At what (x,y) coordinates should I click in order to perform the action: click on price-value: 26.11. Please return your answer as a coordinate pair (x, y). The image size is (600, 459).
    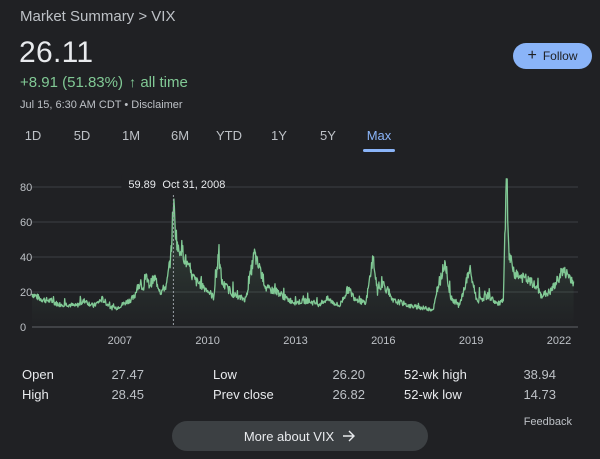
    Looking at the image, I should click on (56, 52).